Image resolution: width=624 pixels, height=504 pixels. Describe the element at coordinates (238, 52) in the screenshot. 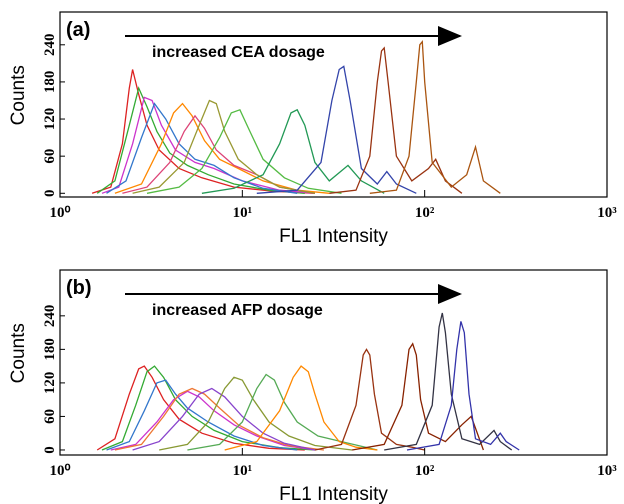

I see `annotation: increased CEA dosage` at that location.